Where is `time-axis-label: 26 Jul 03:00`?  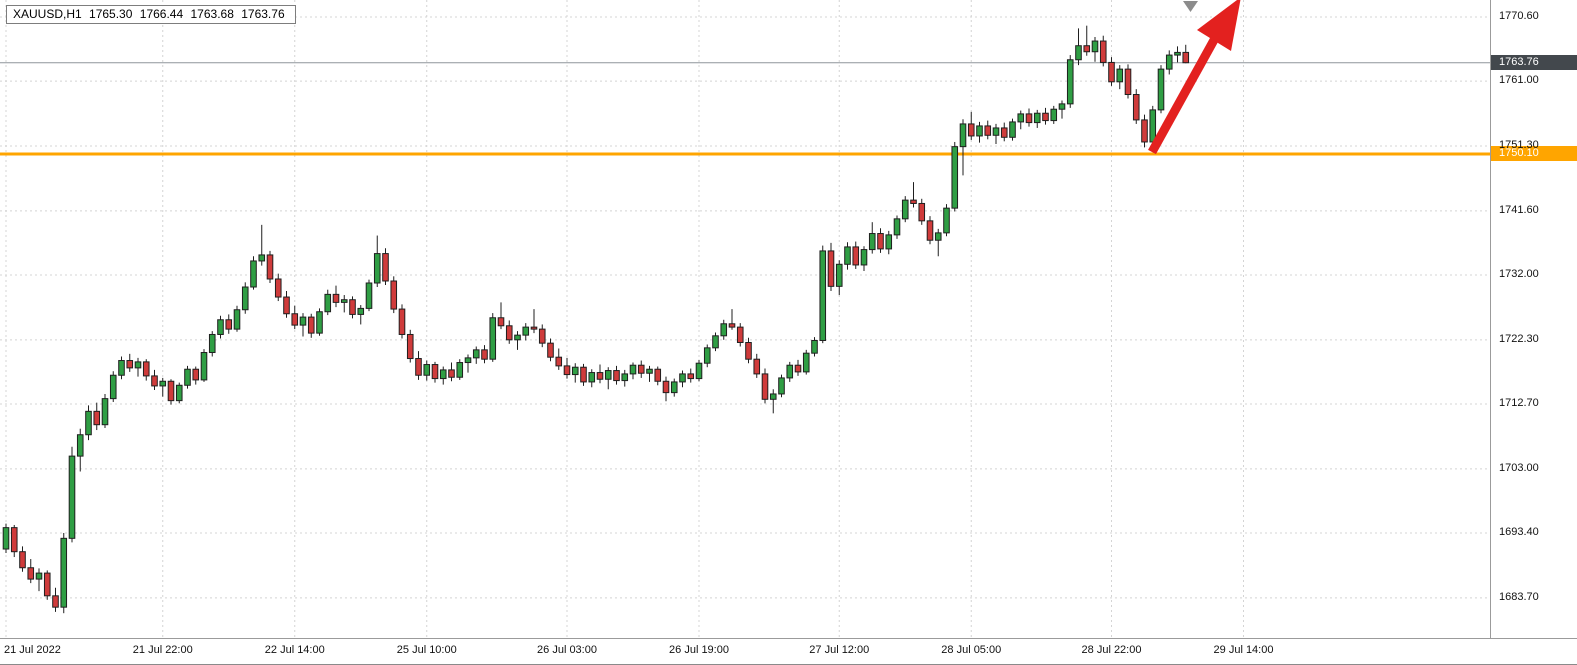 time-axis-label: 26 Jul 03:00 is located at coordinates (567, 650).